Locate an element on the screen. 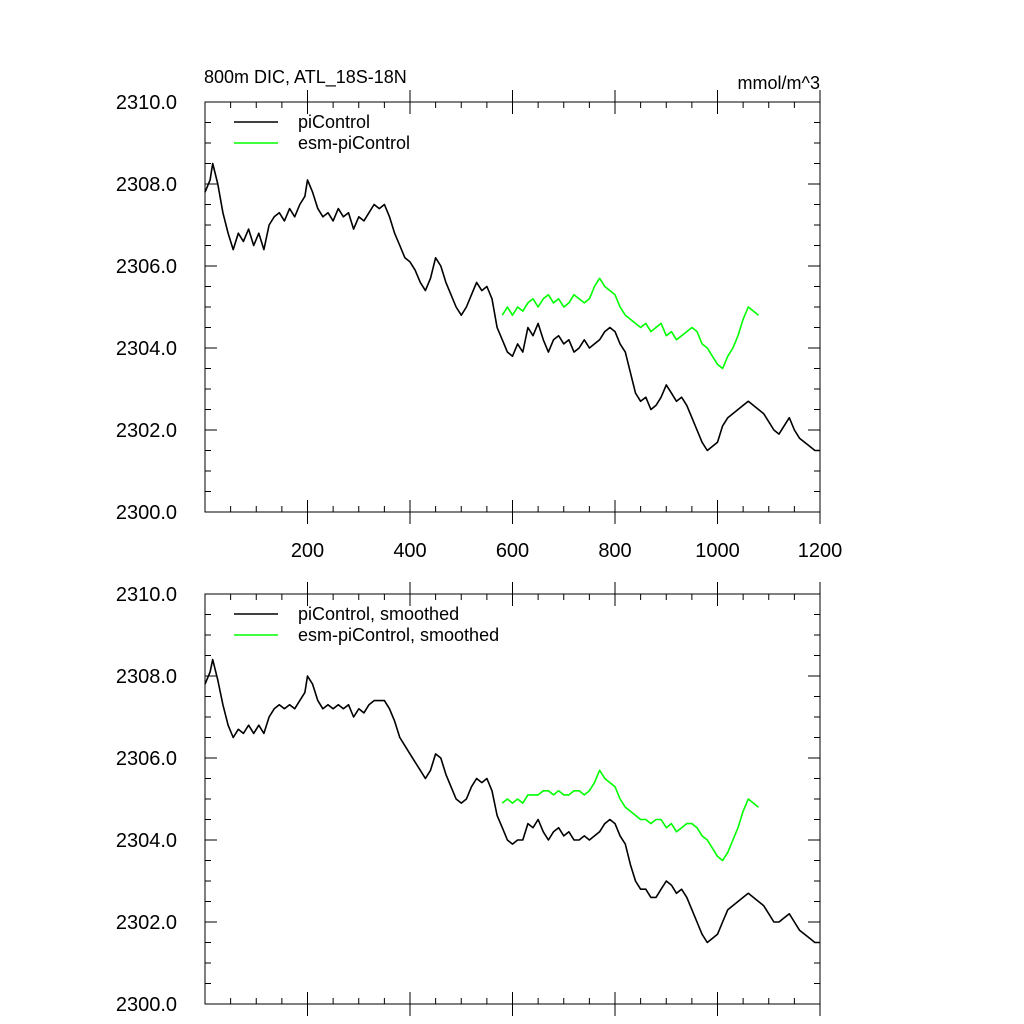 This screenshot has height=1024, width=1024. x-tick-label: 1200 is located at coordinates (820, 551).